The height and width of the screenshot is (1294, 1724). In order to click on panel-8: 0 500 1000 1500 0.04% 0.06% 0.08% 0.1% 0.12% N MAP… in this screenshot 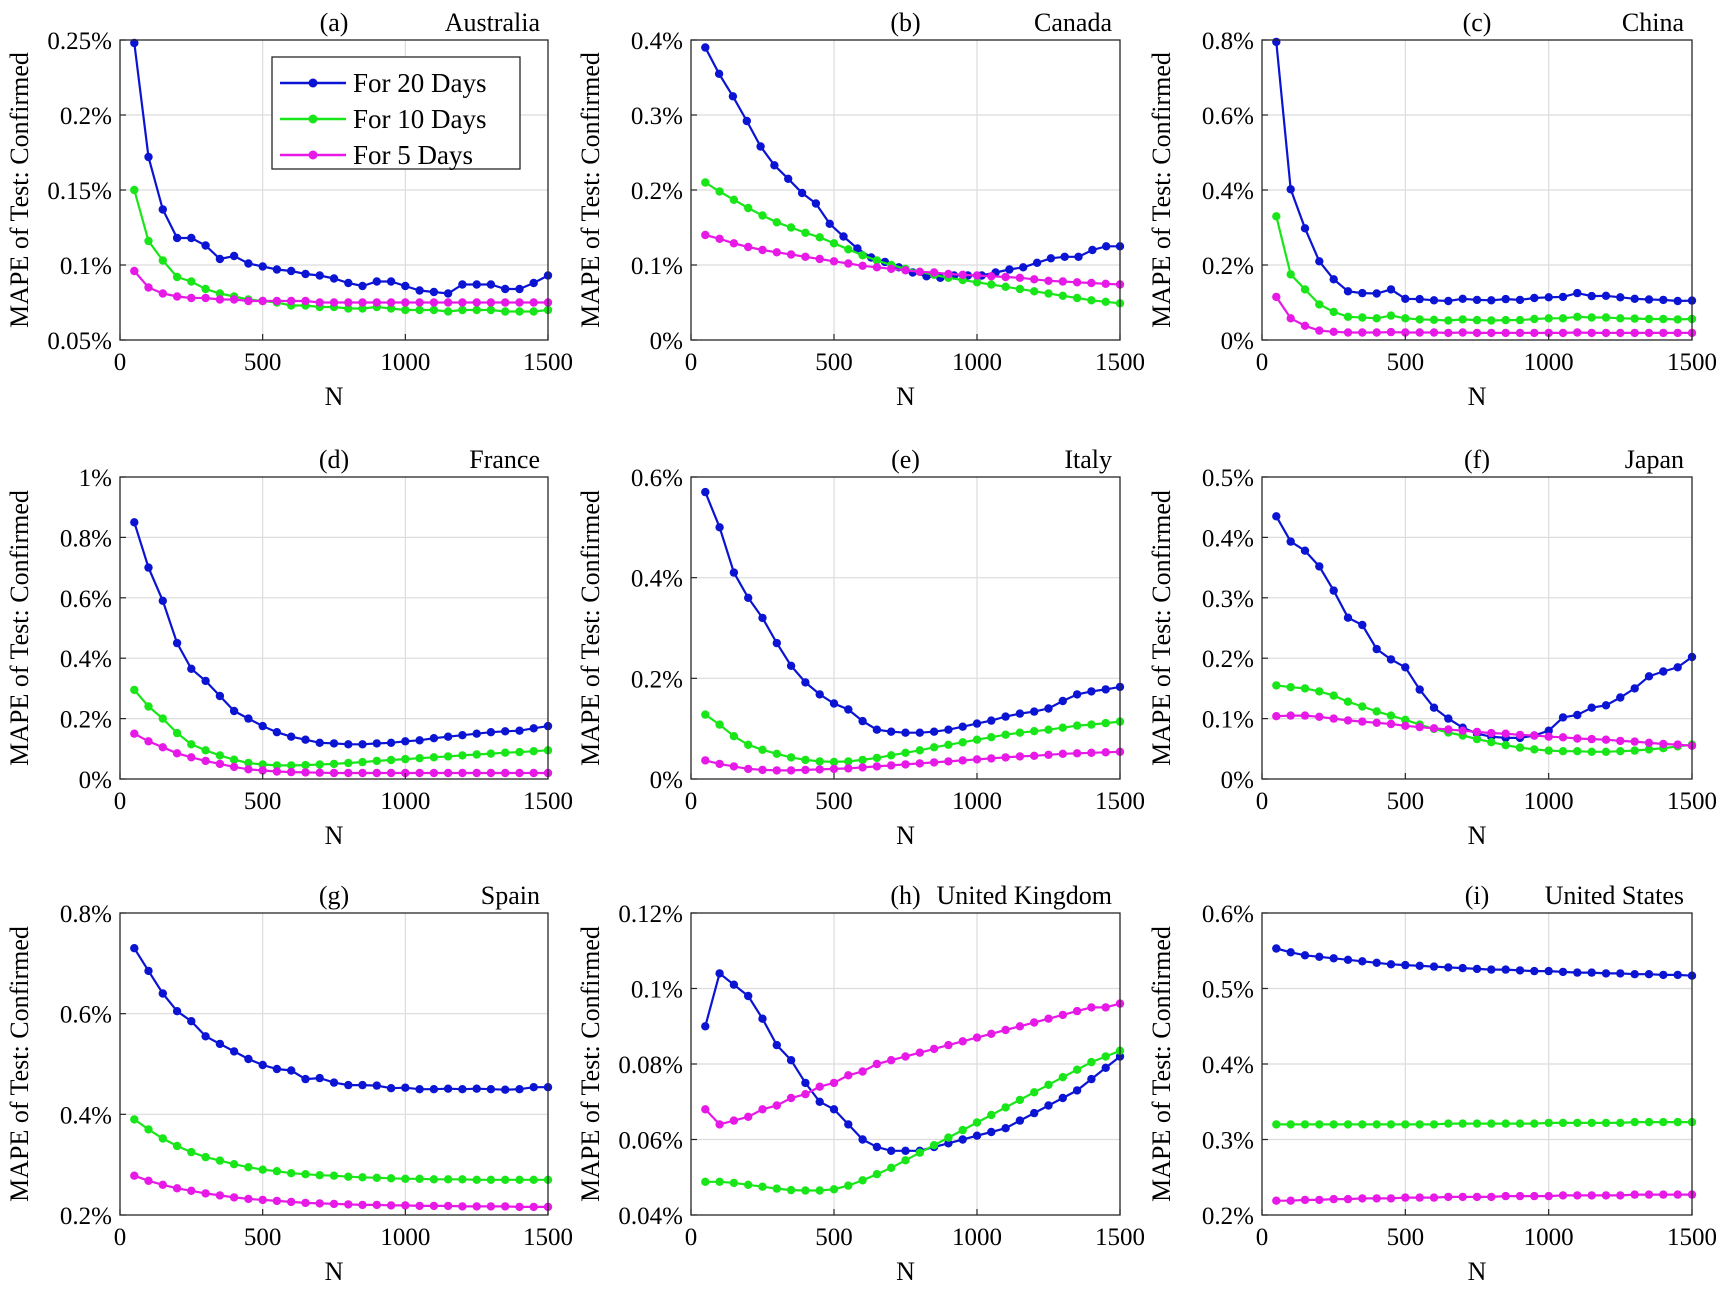, I will do `click(860, 1083)`.